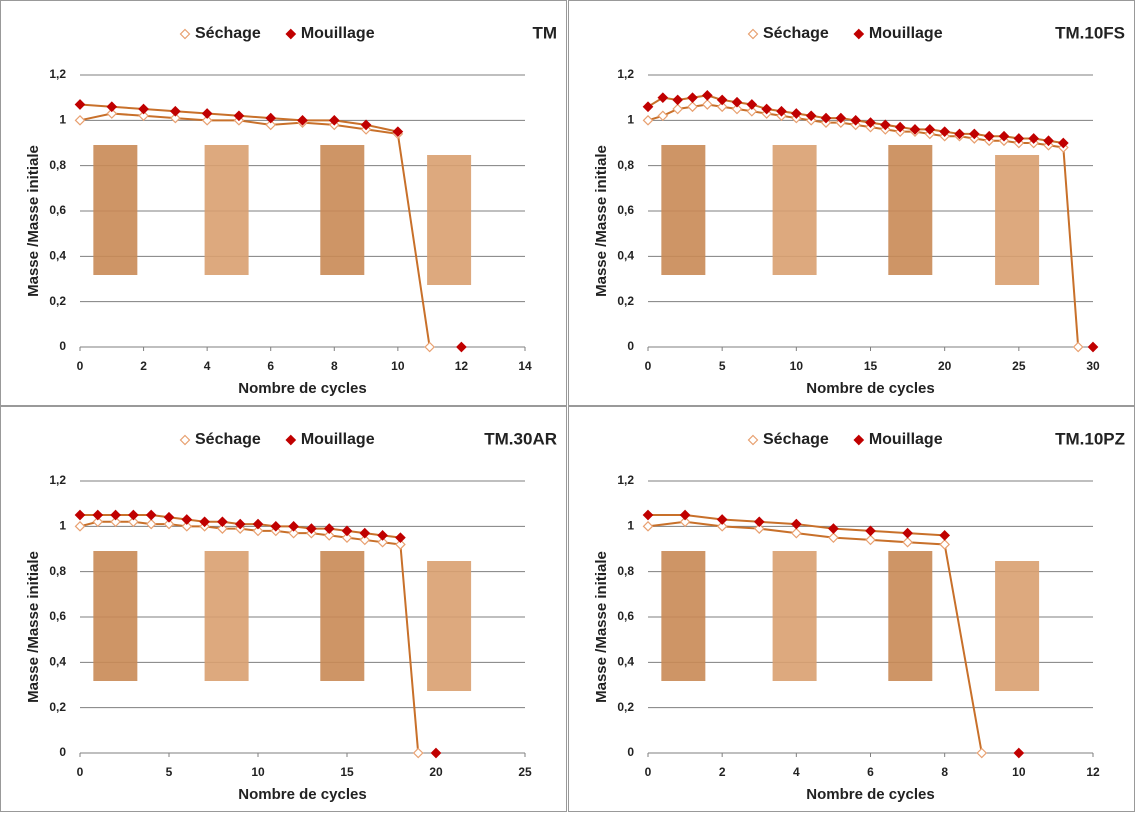 The height and width of the screenshot is (817, 1135). What do you see at coordinates (1093, 772) in the screenshot?
I see `x-tick-label: 12` at bounding box center [1093, 772].